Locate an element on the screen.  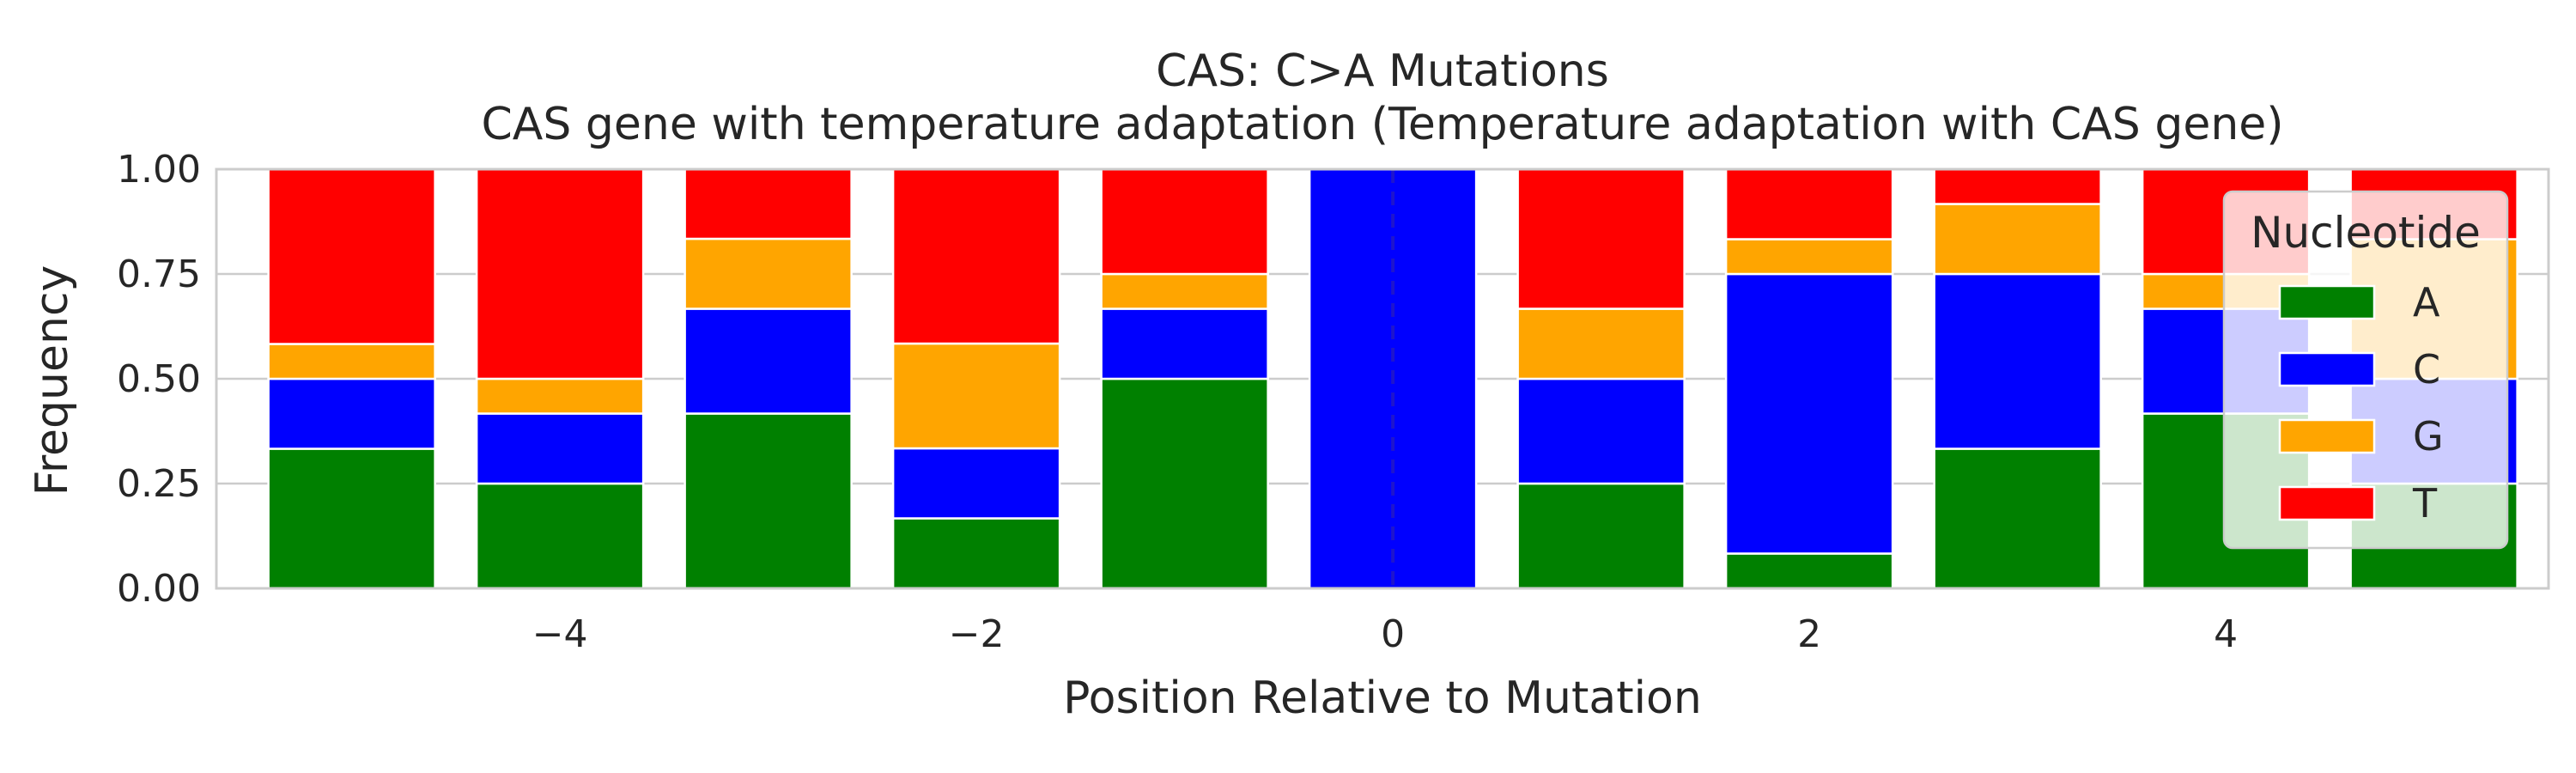
x-tick-label: −4 is located at coordinates (560, 634).